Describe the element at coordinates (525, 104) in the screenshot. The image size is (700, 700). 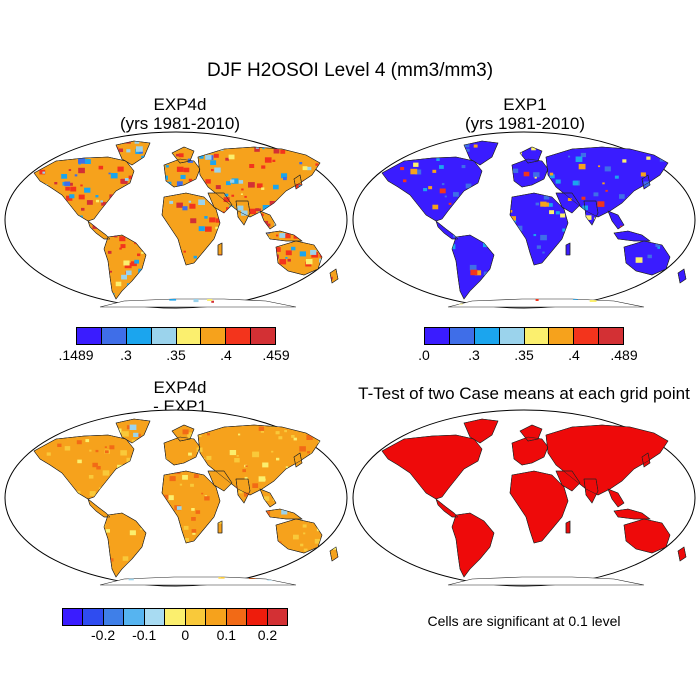
I see `panel-2-title-line1: EXP1` at that location.